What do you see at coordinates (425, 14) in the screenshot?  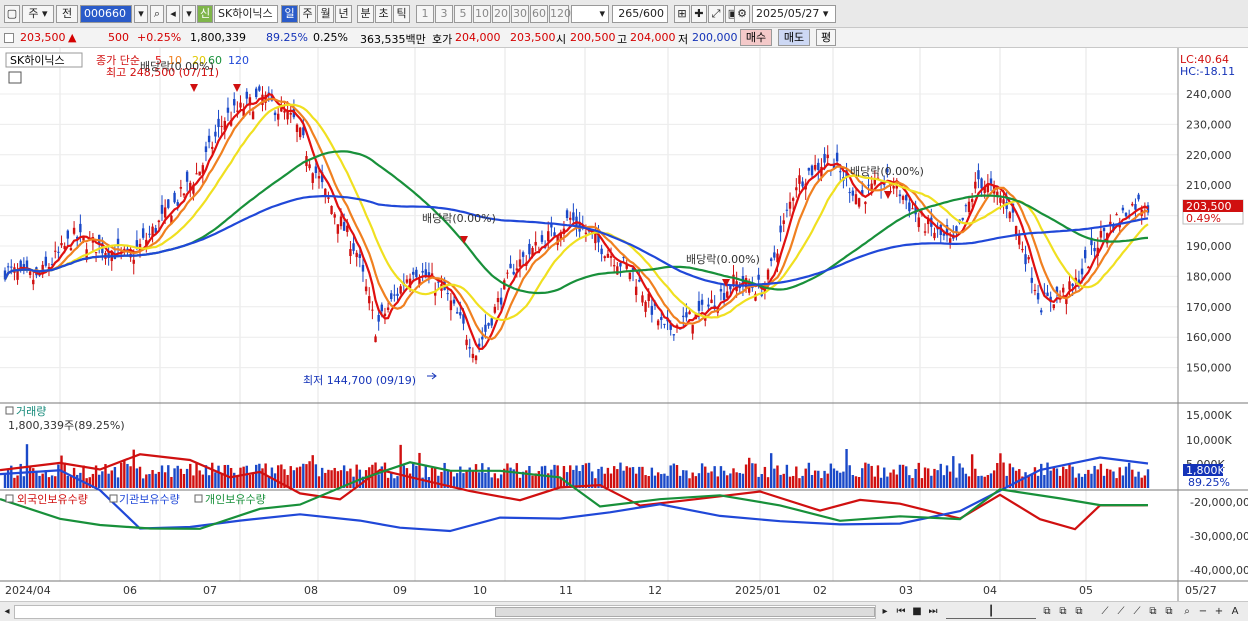 I see `interval-1: 1` at bounding box center [425, 14].